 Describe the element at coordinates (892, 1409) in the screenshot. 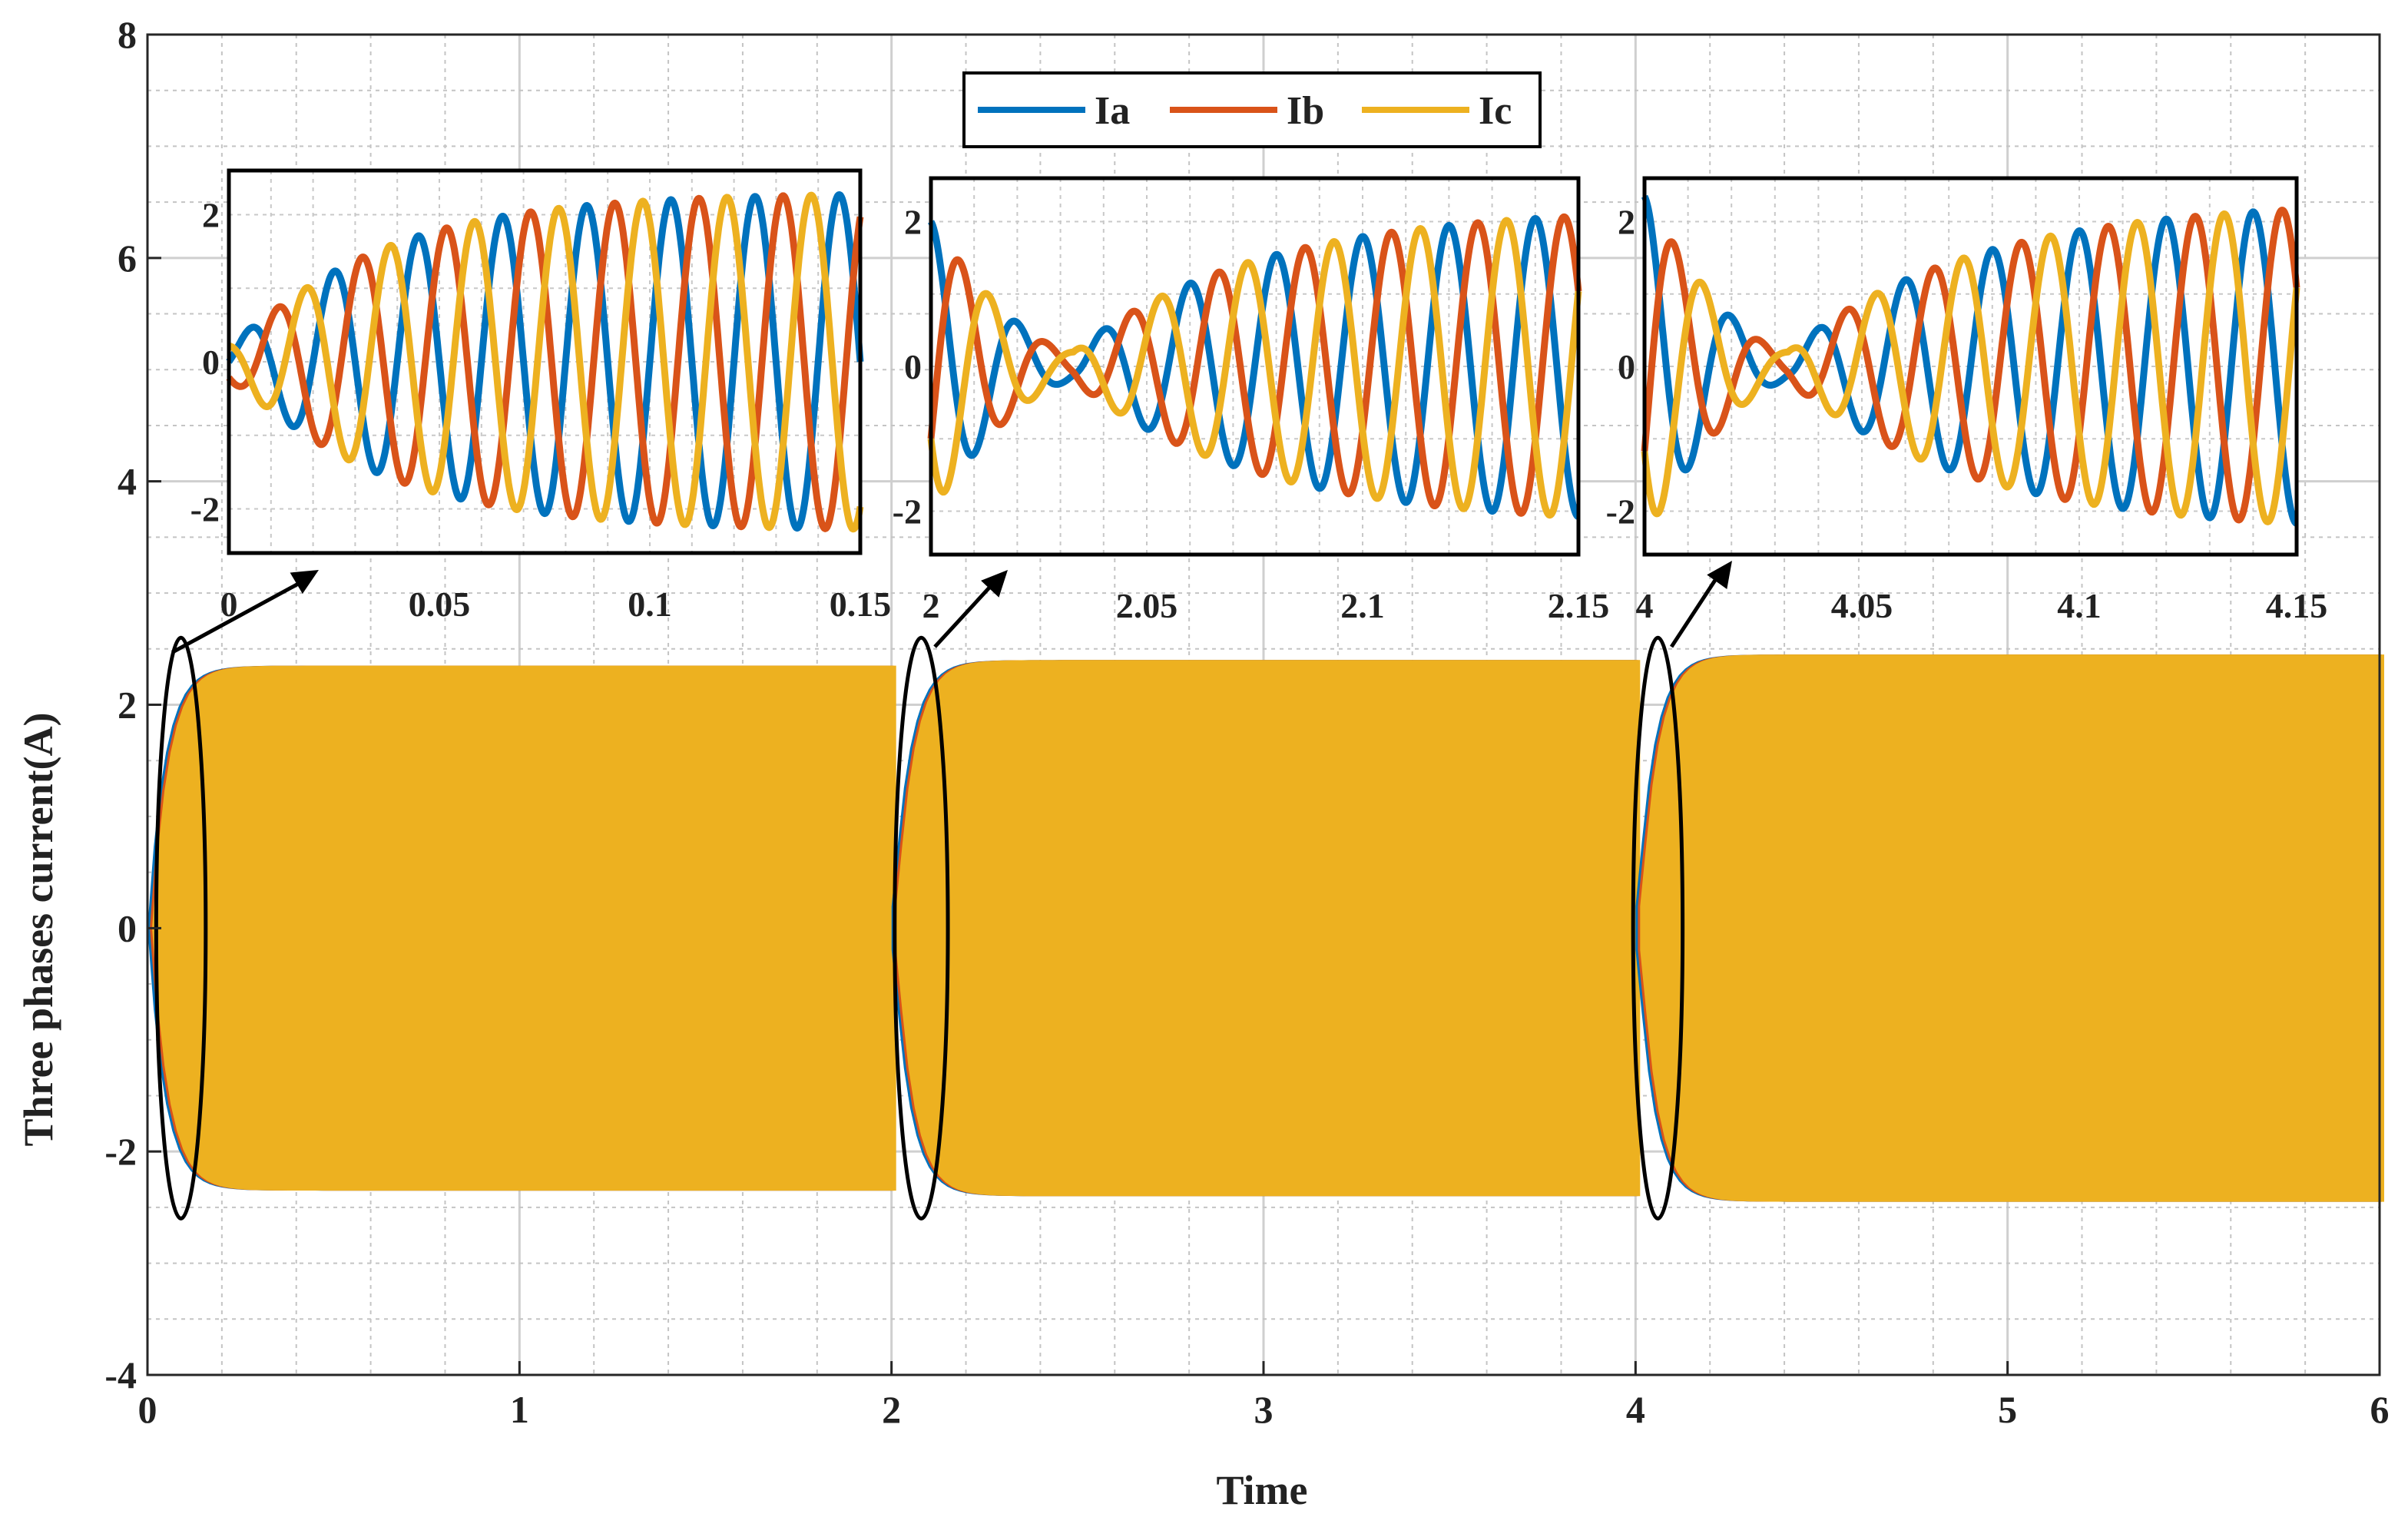

I see `x-tick-label: 2` at that location.